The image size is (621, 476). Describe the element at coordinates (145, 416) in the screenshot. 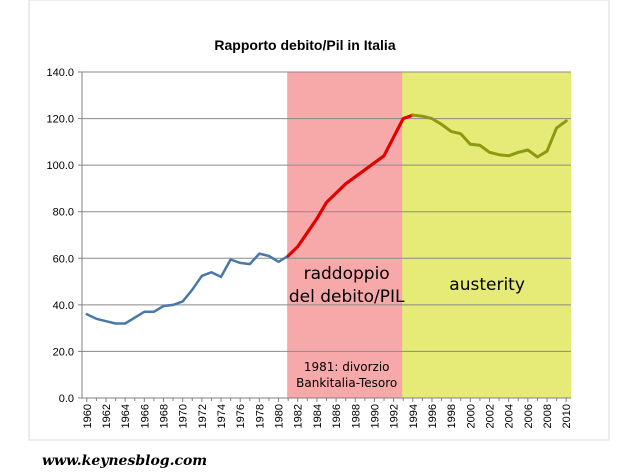

I see `x-tick-label: 1966` at that location.